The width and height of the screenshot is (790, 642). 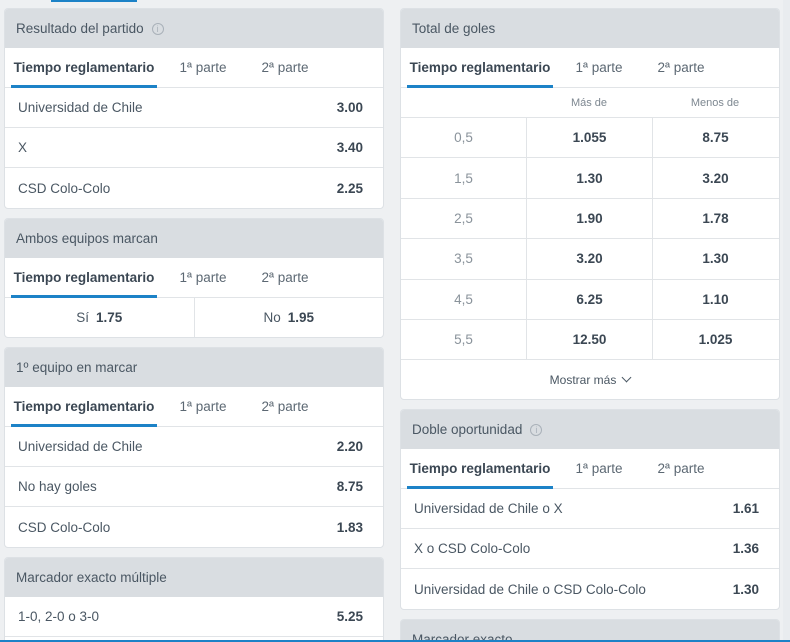 I want to click on scrollbar, so click(x=786, y=321).